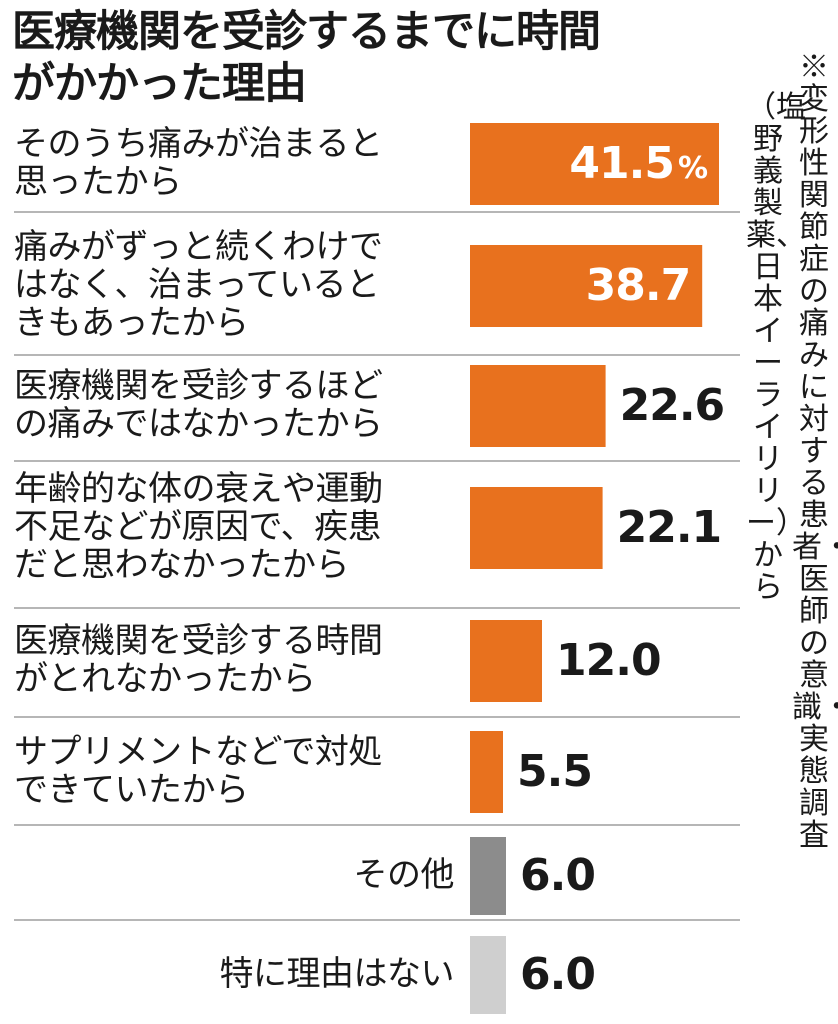 The image size is (838, 1024). Describe the element at coordinates (131, 323) in the screenshot. I see `category-label-line: きもあったから` at that location.